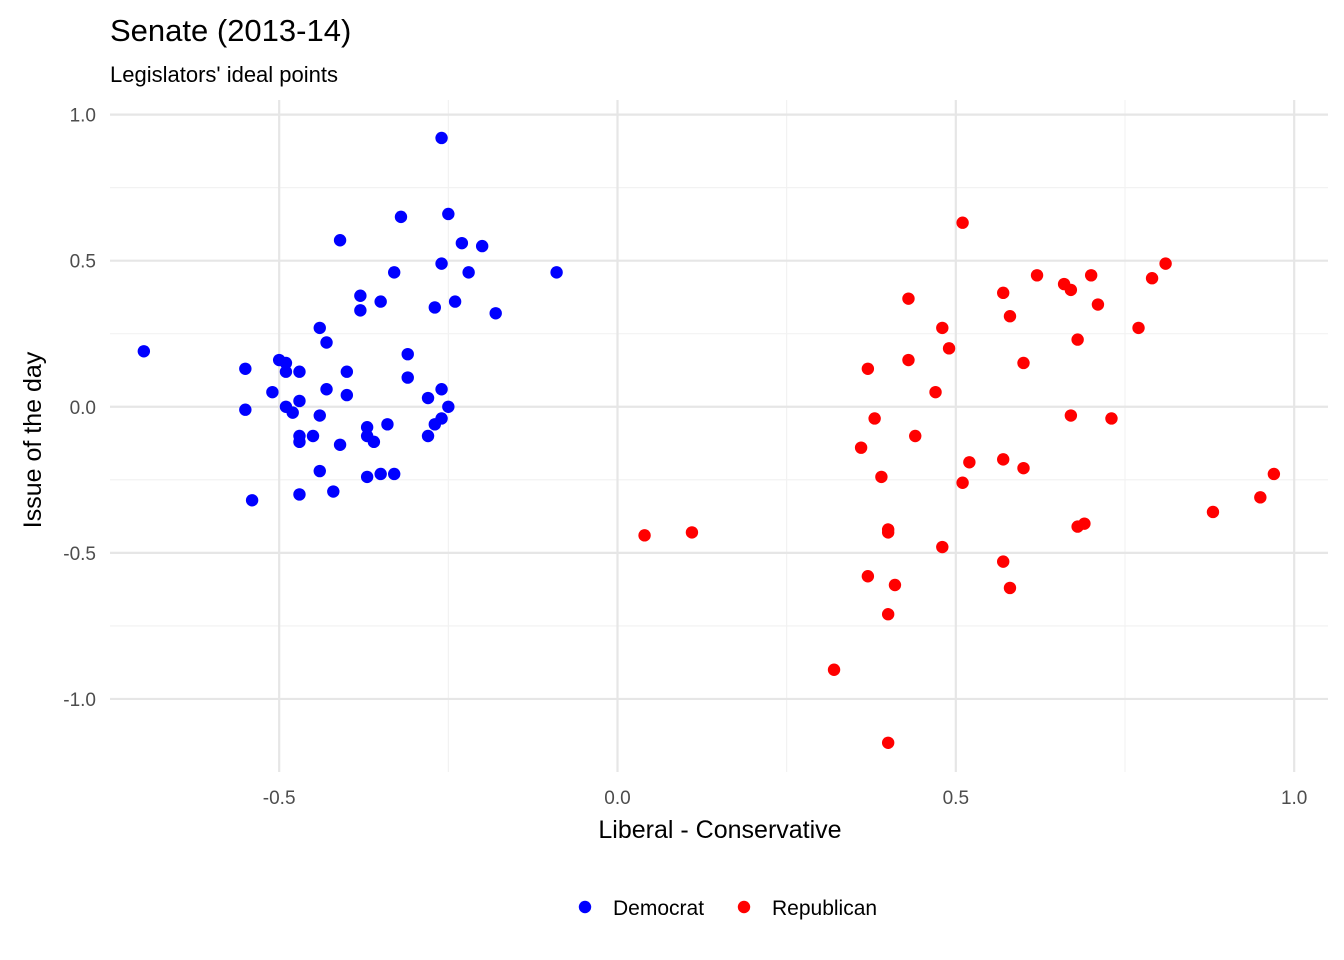 This screenshot has width=1344, height=960. What do you see at coordinates (1294, 798) in the screenshot?
I see `x-tick-label: 1.0` at bounding box center [1294, 798].